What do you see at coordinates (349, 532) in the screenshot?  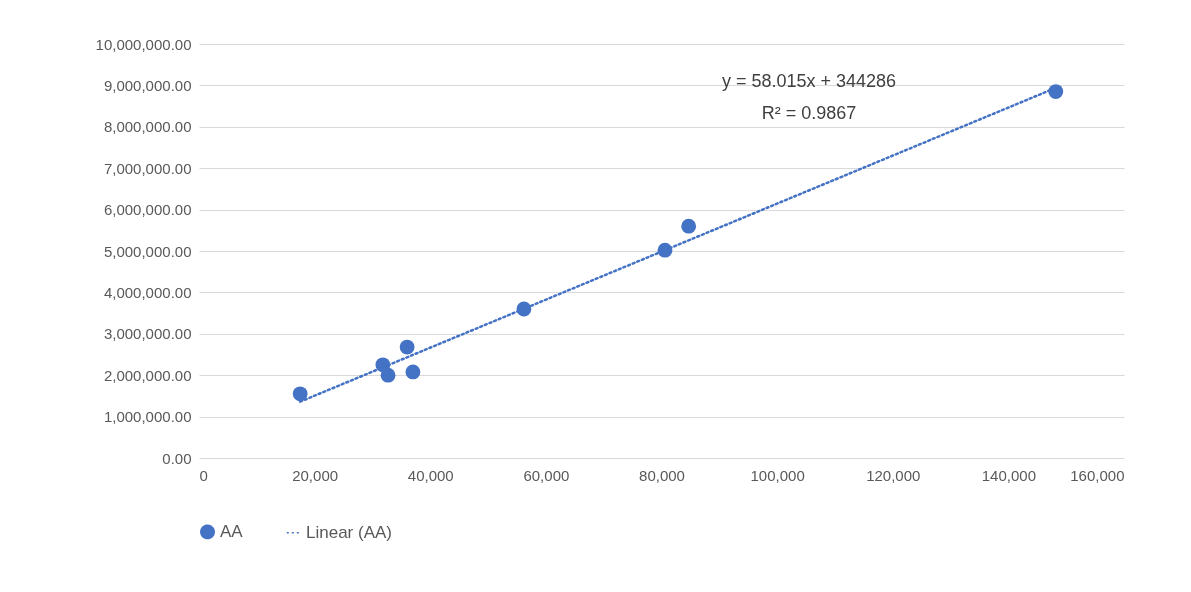 I see `legend-label: Linear (AA)` at bounding box center [349, 532].